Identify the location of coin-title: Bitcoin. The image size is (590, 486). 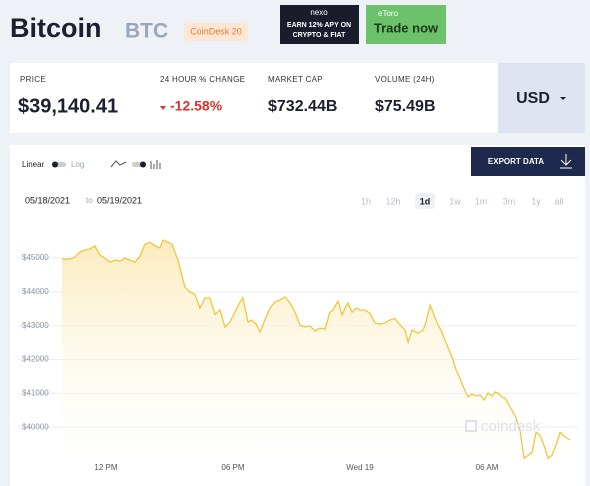
(56, 28).